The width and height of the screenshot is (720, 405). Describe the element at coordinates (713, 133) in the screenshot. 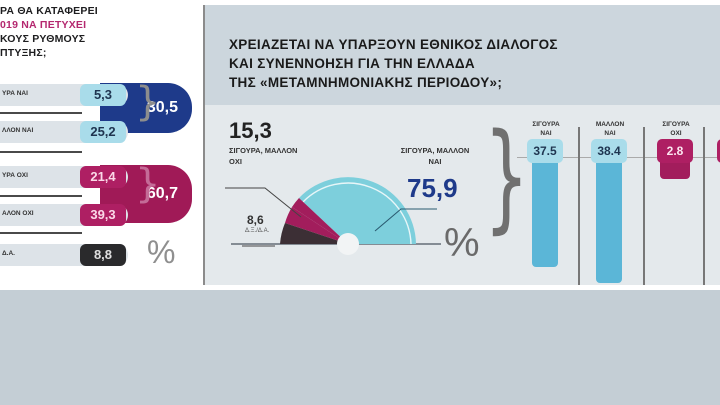

I see `column-label-line: Ο` at that location.